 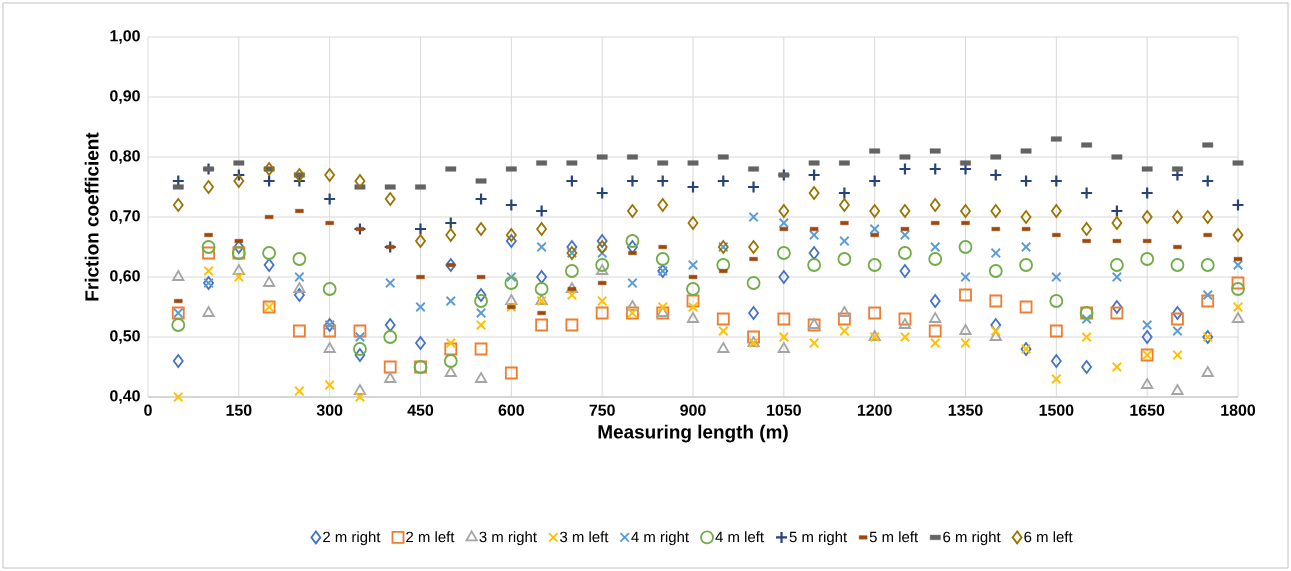 I want to click on y-tick-label: 0,60, so click(x=125, y=277).